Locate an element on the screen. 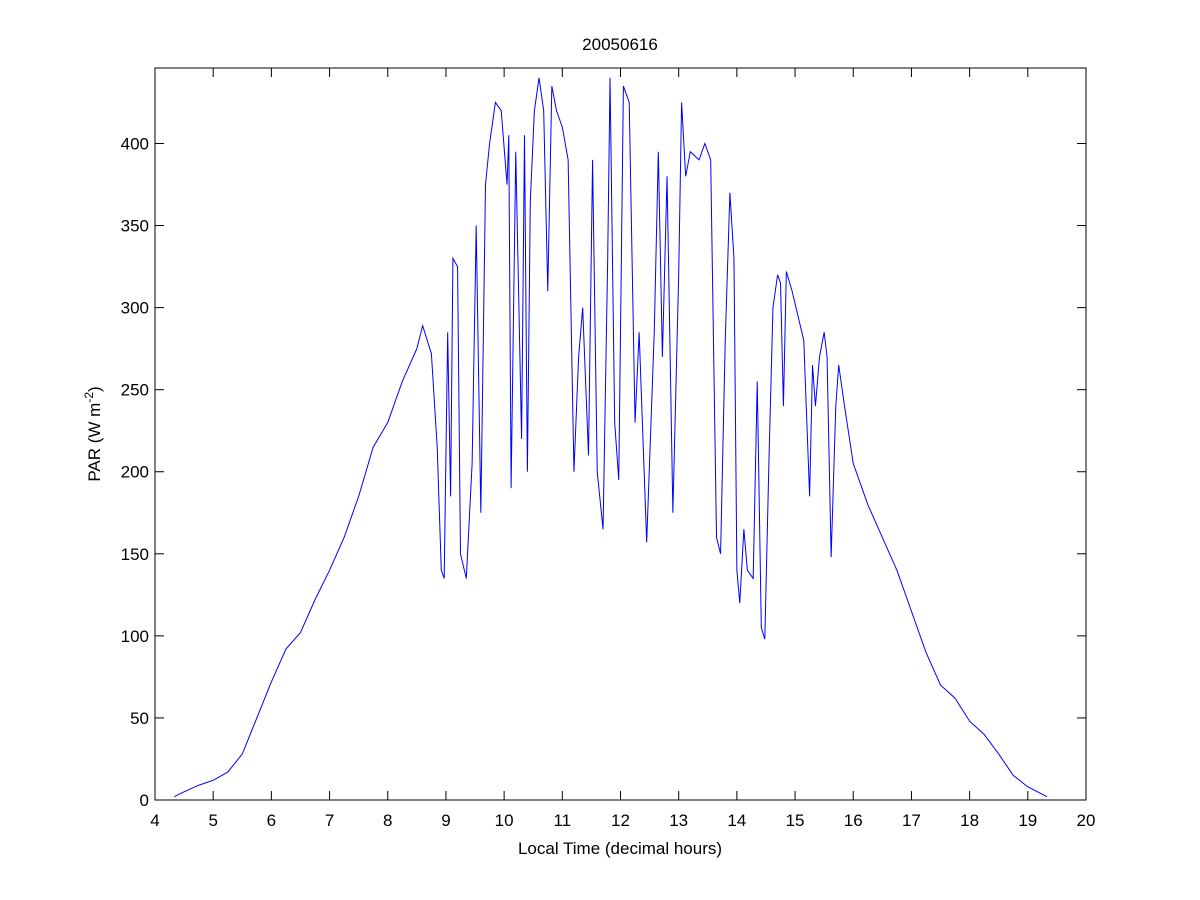 The width and height of the screenshot is (1200, 900). x-tick-label: 18 is located at coordinates (969, 820).